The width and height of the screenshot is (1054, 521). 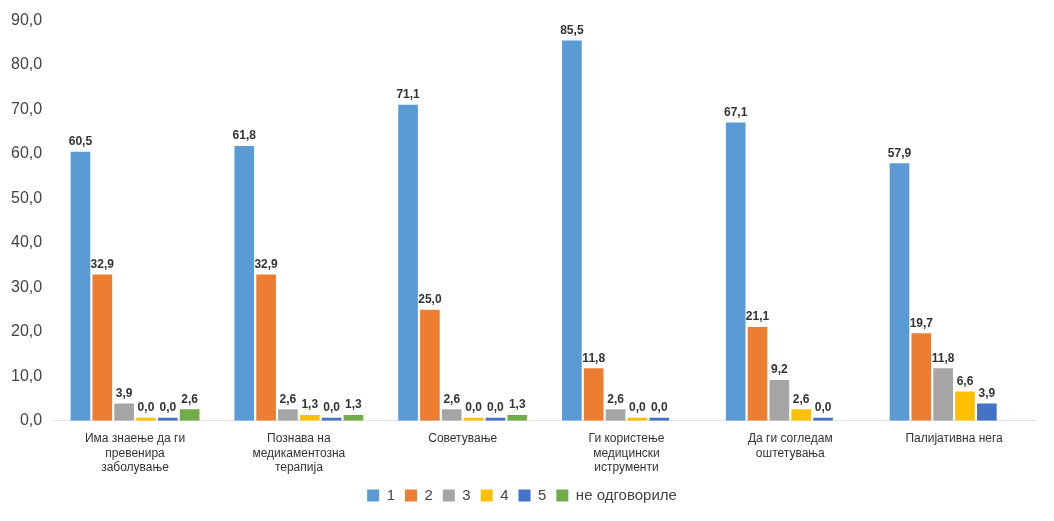 I want to click on y-tick-label: 50,0, so click(x=27, y=197).